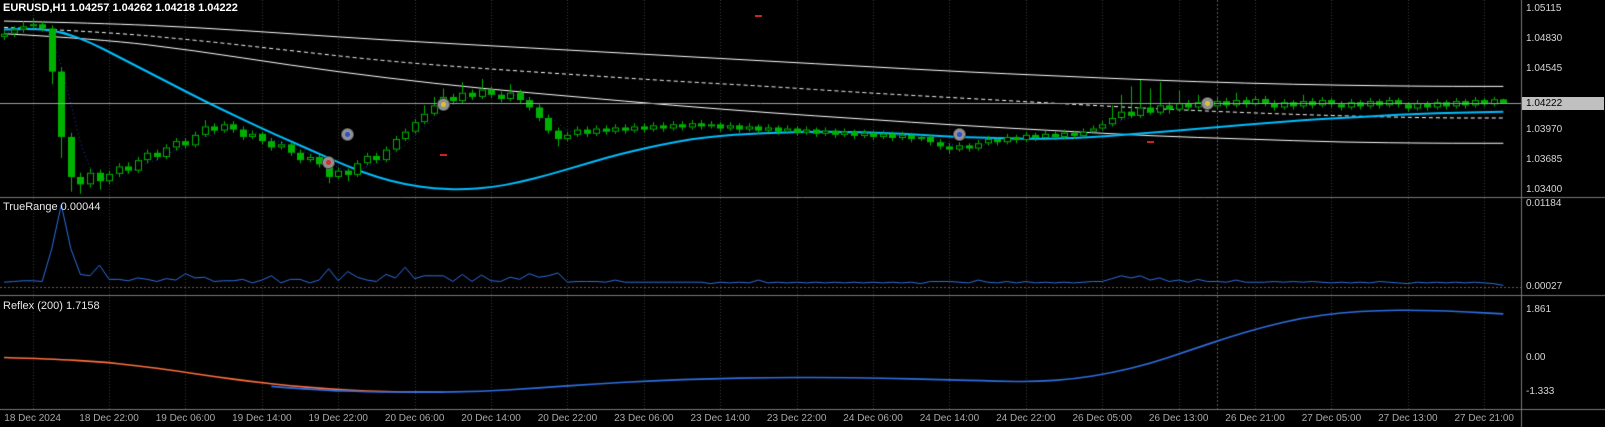 This screenshot has height=427, width=1605. Describe the element at coordinates (1540, 392) in the screenshot. I see `indicator-scale-label: -1.333` at that location.